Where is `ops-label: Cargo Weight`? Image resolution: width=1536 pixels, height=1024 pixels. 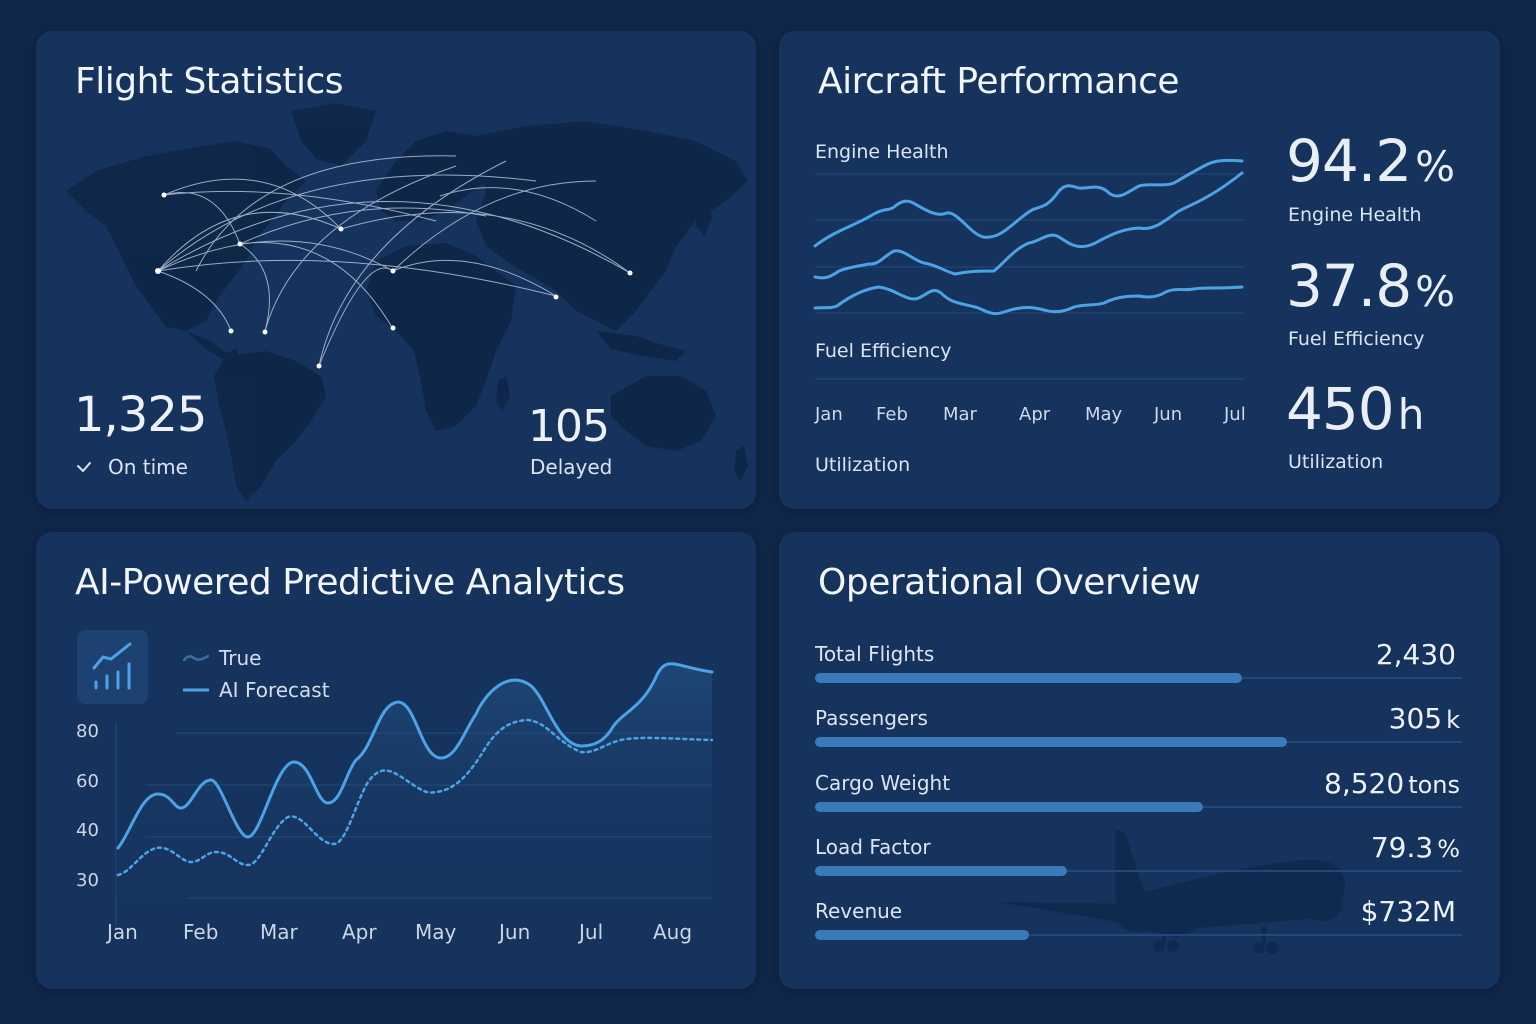 ops-label: Cargo Weight is located at coordinates (883, 783).